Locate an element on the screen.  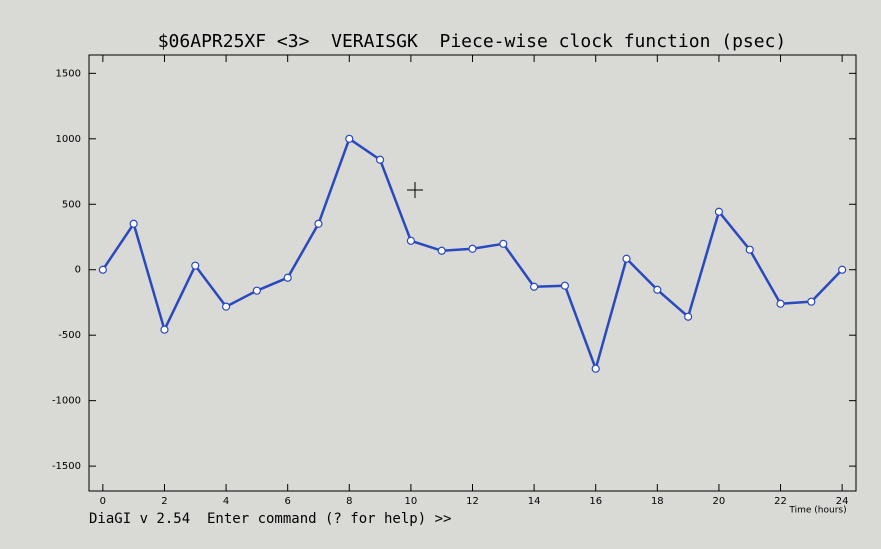
x-tick-label: 16 is located at coordinates (595, 501).